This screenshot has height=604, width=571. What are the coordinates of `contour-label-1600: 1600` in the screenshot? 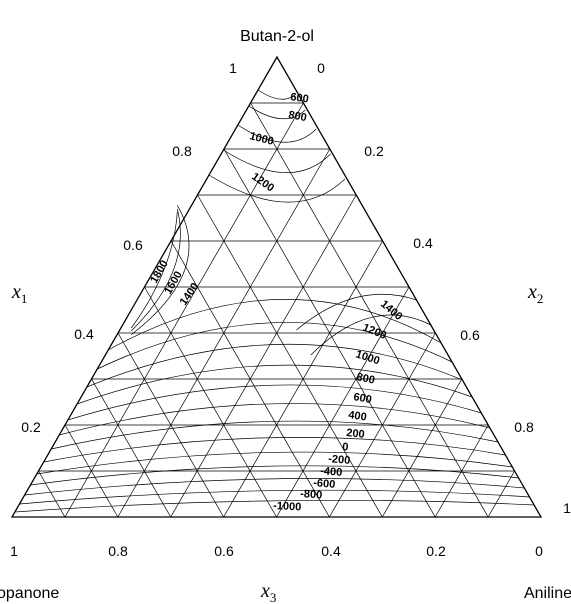 It's located at (173, 282).